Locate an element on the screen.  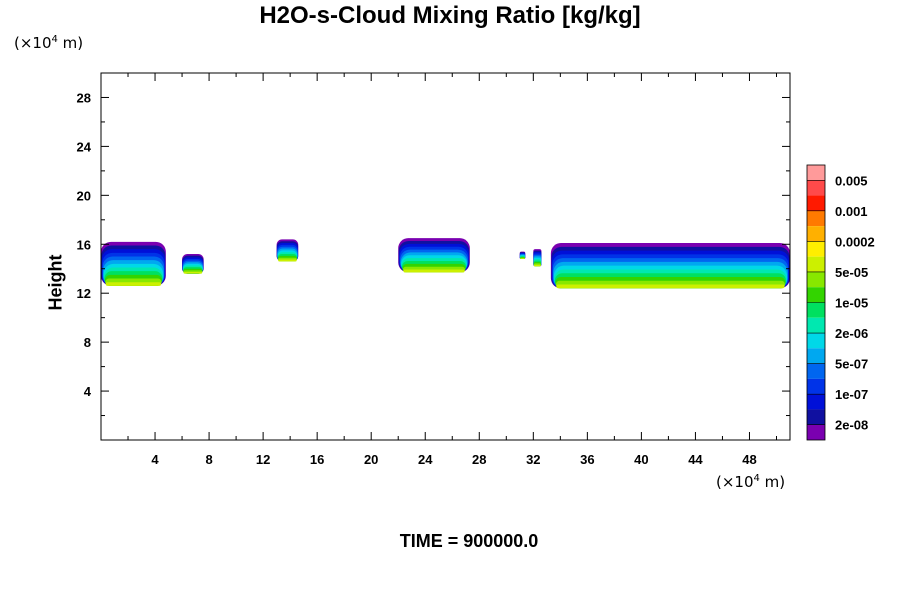
y-unit-suffix: m) is located at coordinates (70, 43).